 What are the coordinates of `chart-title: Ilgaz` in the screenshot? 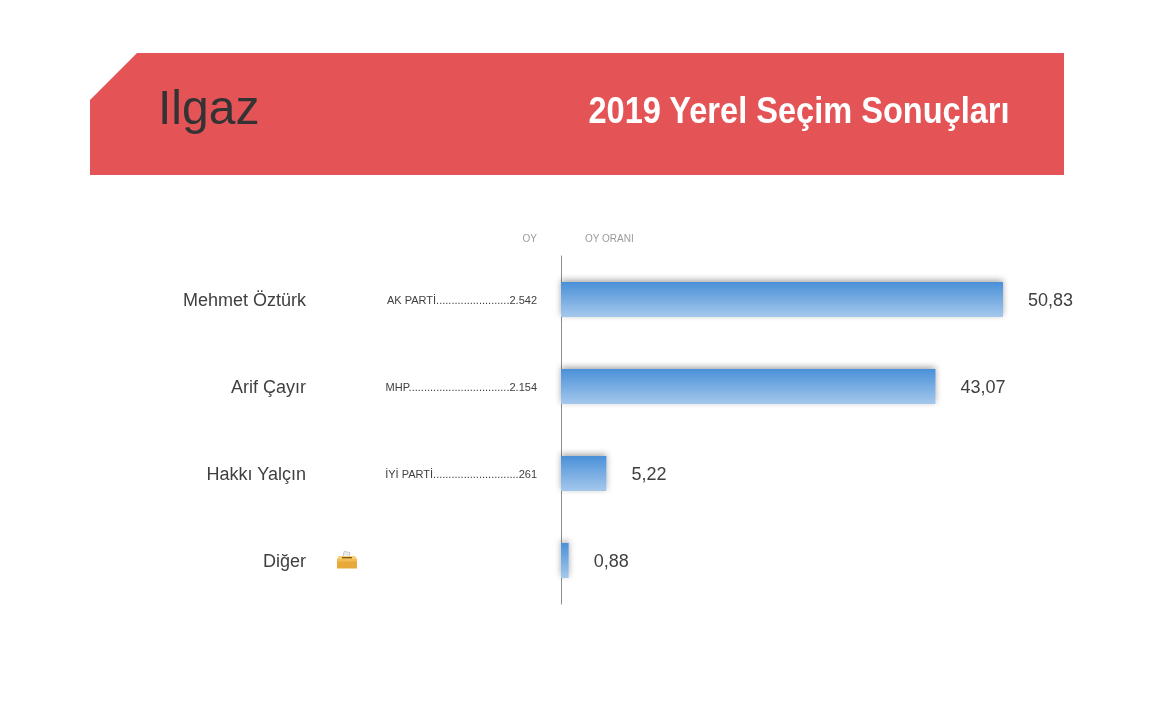 It's located at (209, 108).